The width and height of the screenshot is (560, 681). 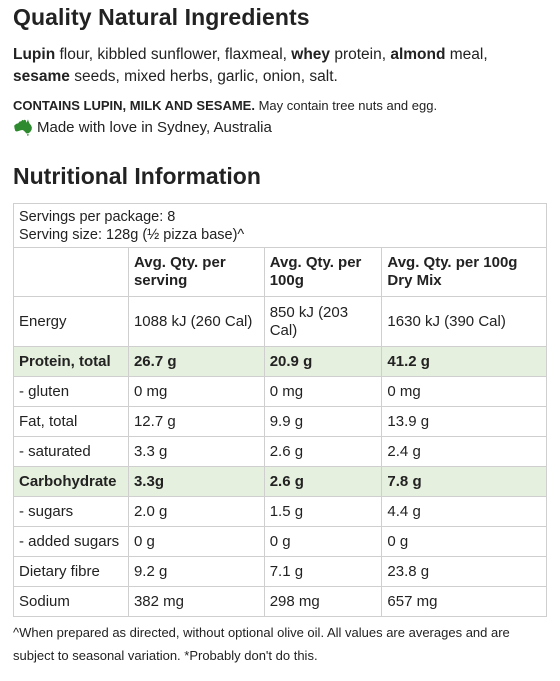 What do you see at coordinates (134, 105) in the screenshot?
I see `allergen-contains: CONTAINS LUPIN, MILK AND SESAME.` at bounding box center [134, 105].